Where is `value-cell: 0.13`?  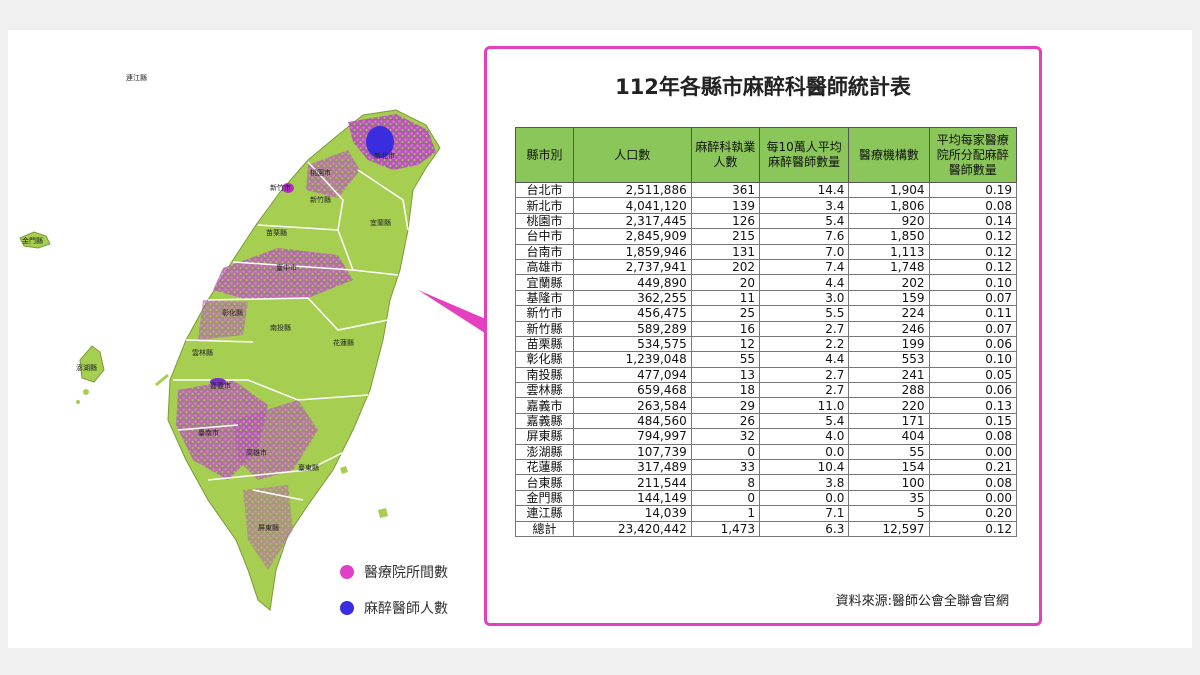
value-cell: 0.13 is located at coordinates (972, 405).